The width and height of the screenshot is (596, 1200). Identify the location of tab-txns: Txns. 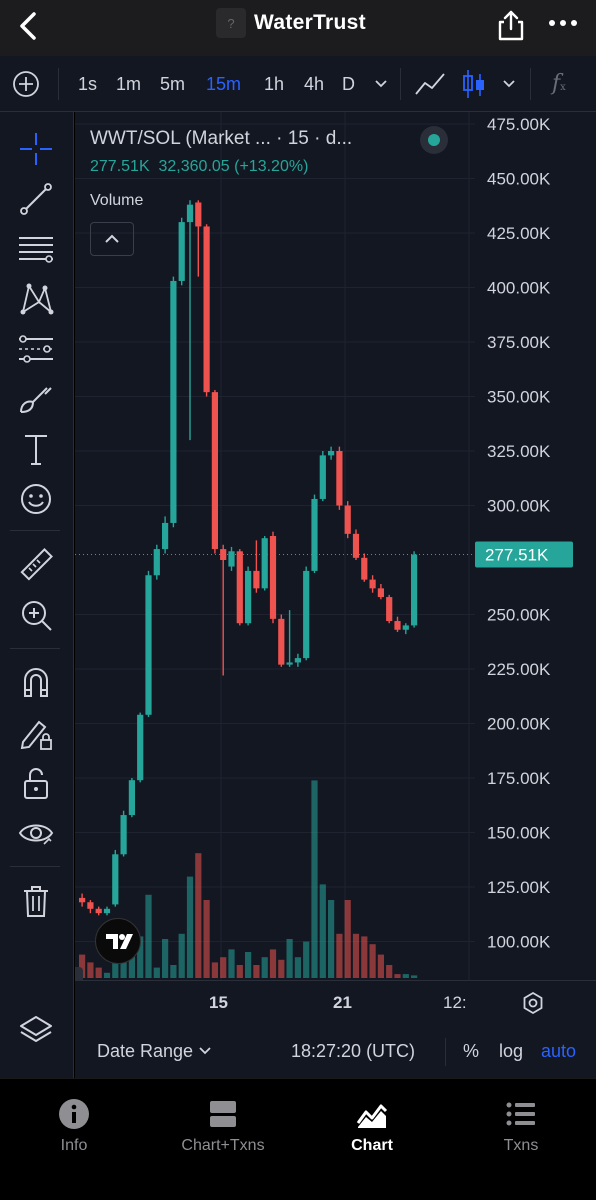
(521, 1126).